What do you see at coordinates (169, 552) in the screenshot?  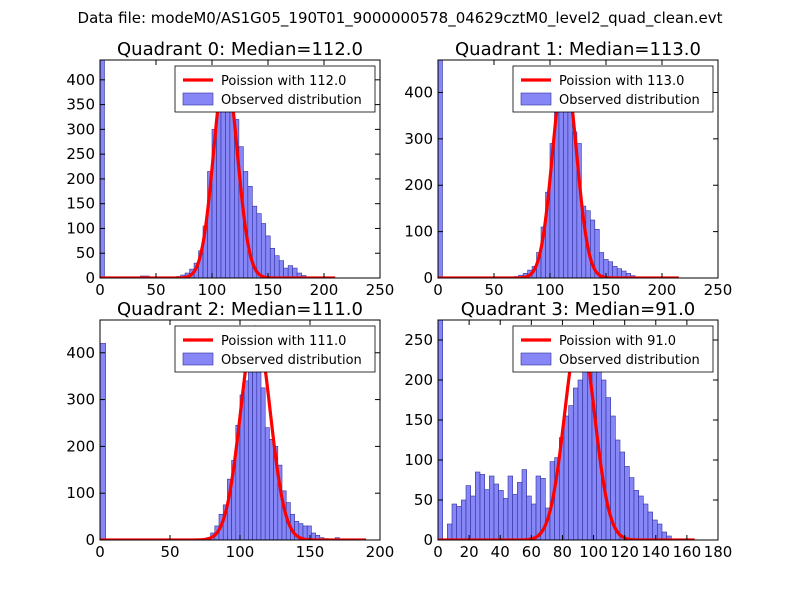 I see `x-tick-label: 50` at bounding box center [169, 552].